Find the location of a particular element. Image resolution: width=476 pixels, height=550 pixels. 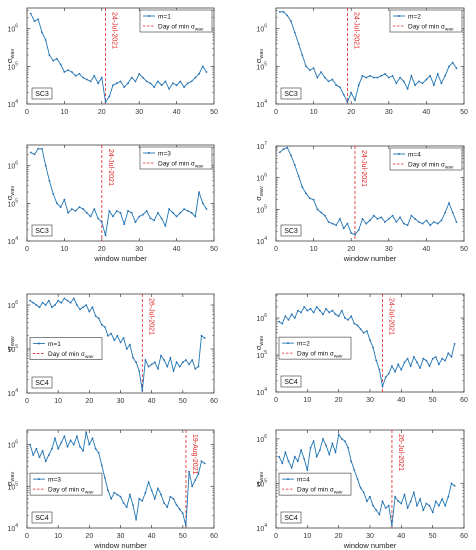

legend-series-label: m=3 is located at coordinates (164, 154).